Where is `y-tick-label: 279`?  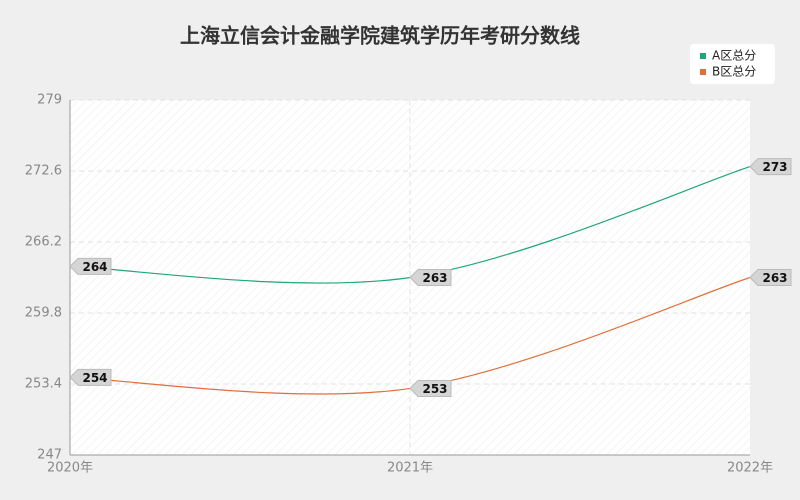 y-tick-label: 279 is located at coordinates (49, 100).